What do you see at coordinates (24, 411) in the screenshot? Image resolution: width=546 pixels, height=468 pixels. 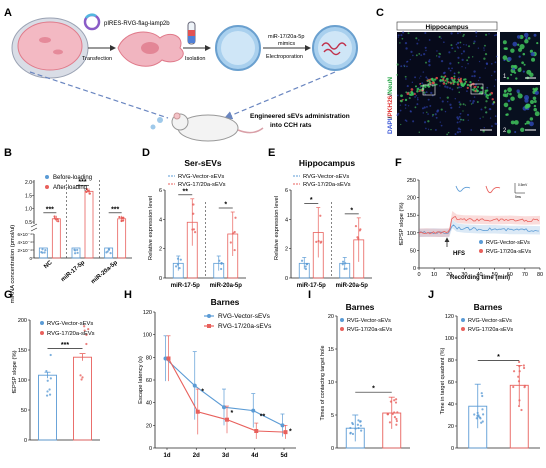 I see `g-ytick-label: 50` at bounding box center [24, 411].